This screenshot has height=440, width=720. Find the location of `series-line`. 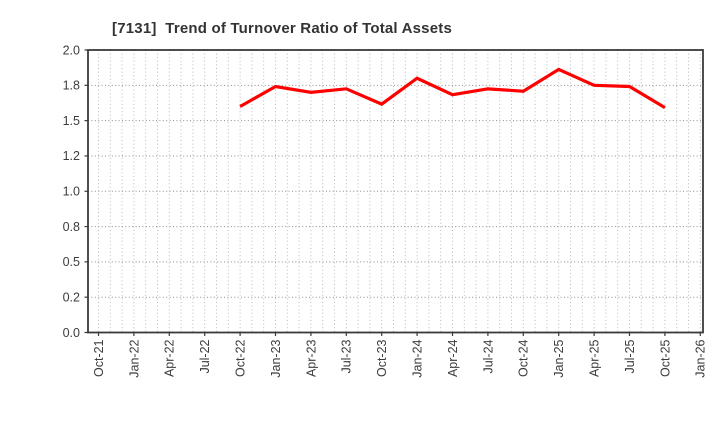

series-line is located at coordinates (452, 88).